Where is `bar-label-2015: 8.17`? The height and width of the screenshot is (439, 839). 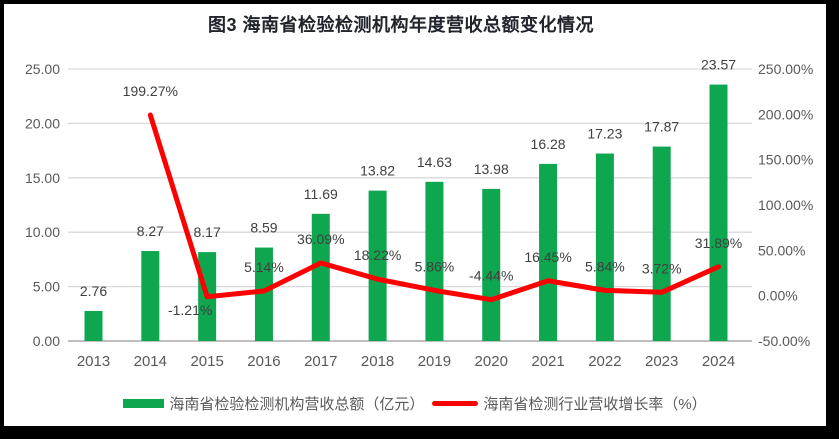
bar-label-2015: 8.17 is located at coordinates (207, 232).